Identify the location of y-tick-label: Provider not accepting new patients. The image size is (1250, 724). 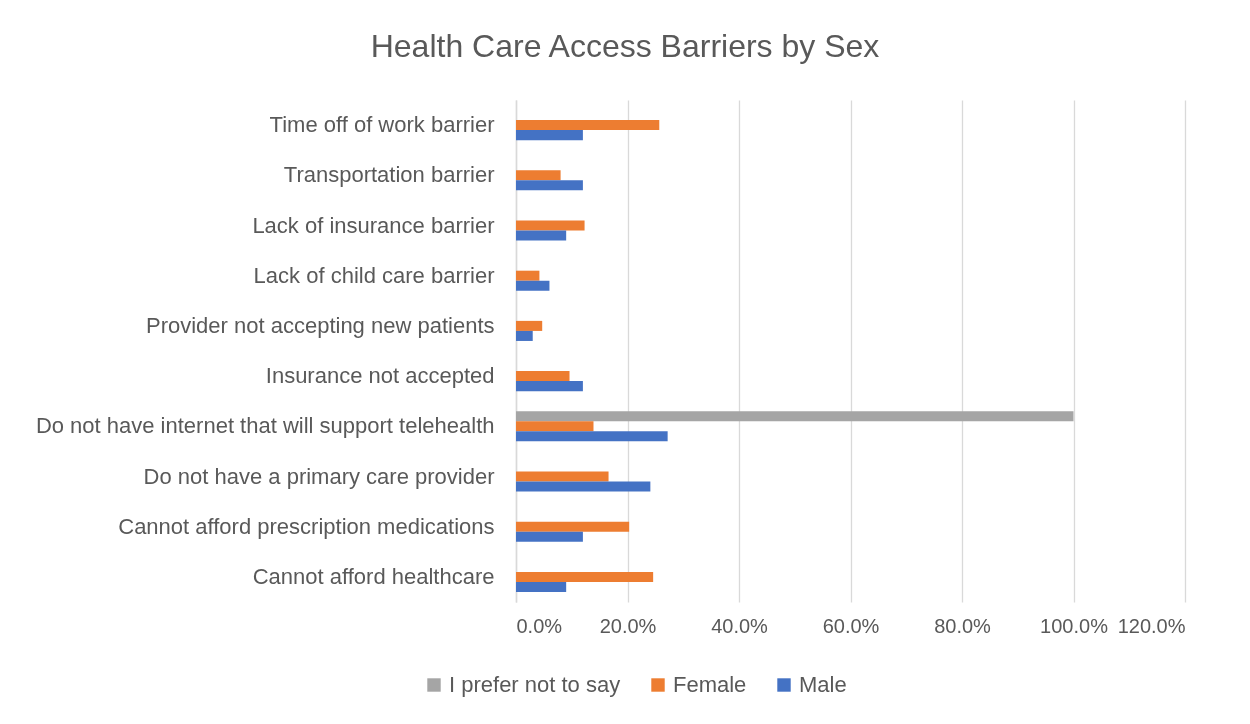
(320, 325).